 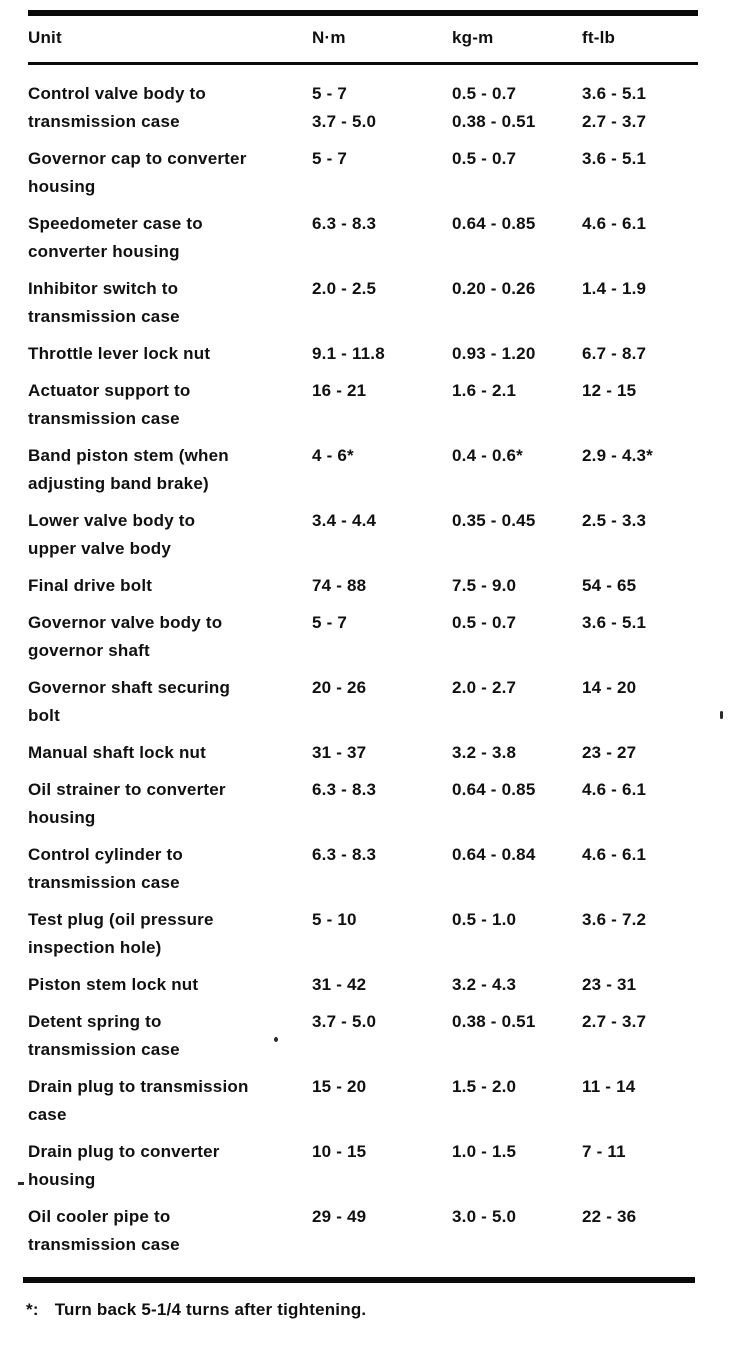 I want to click on unit-cell: Piston stem lock nut, so click(x=113, y=984).